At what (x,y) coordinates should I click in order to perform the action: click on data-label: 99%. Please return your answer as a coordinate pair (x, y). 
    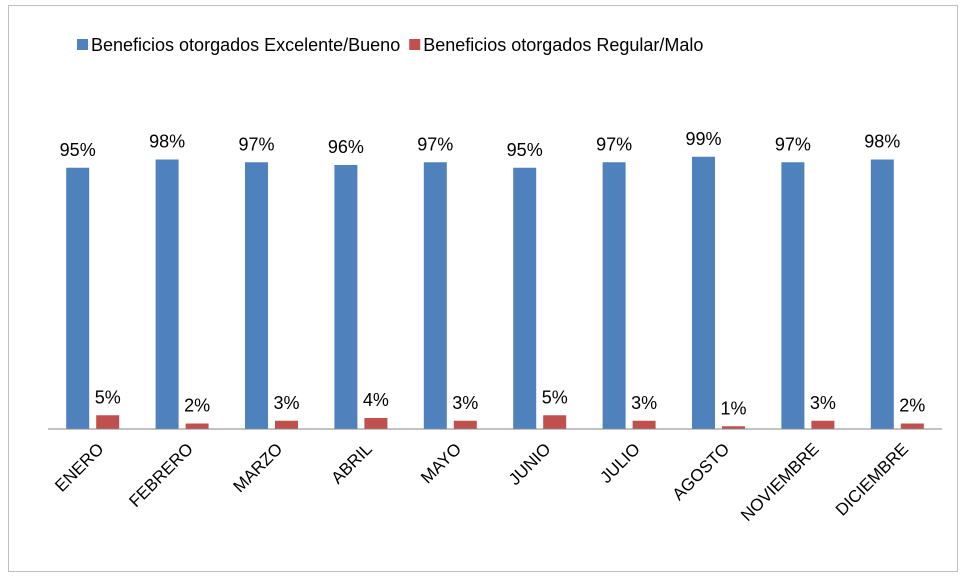
    Looking at the image, I should click on (703, 139).